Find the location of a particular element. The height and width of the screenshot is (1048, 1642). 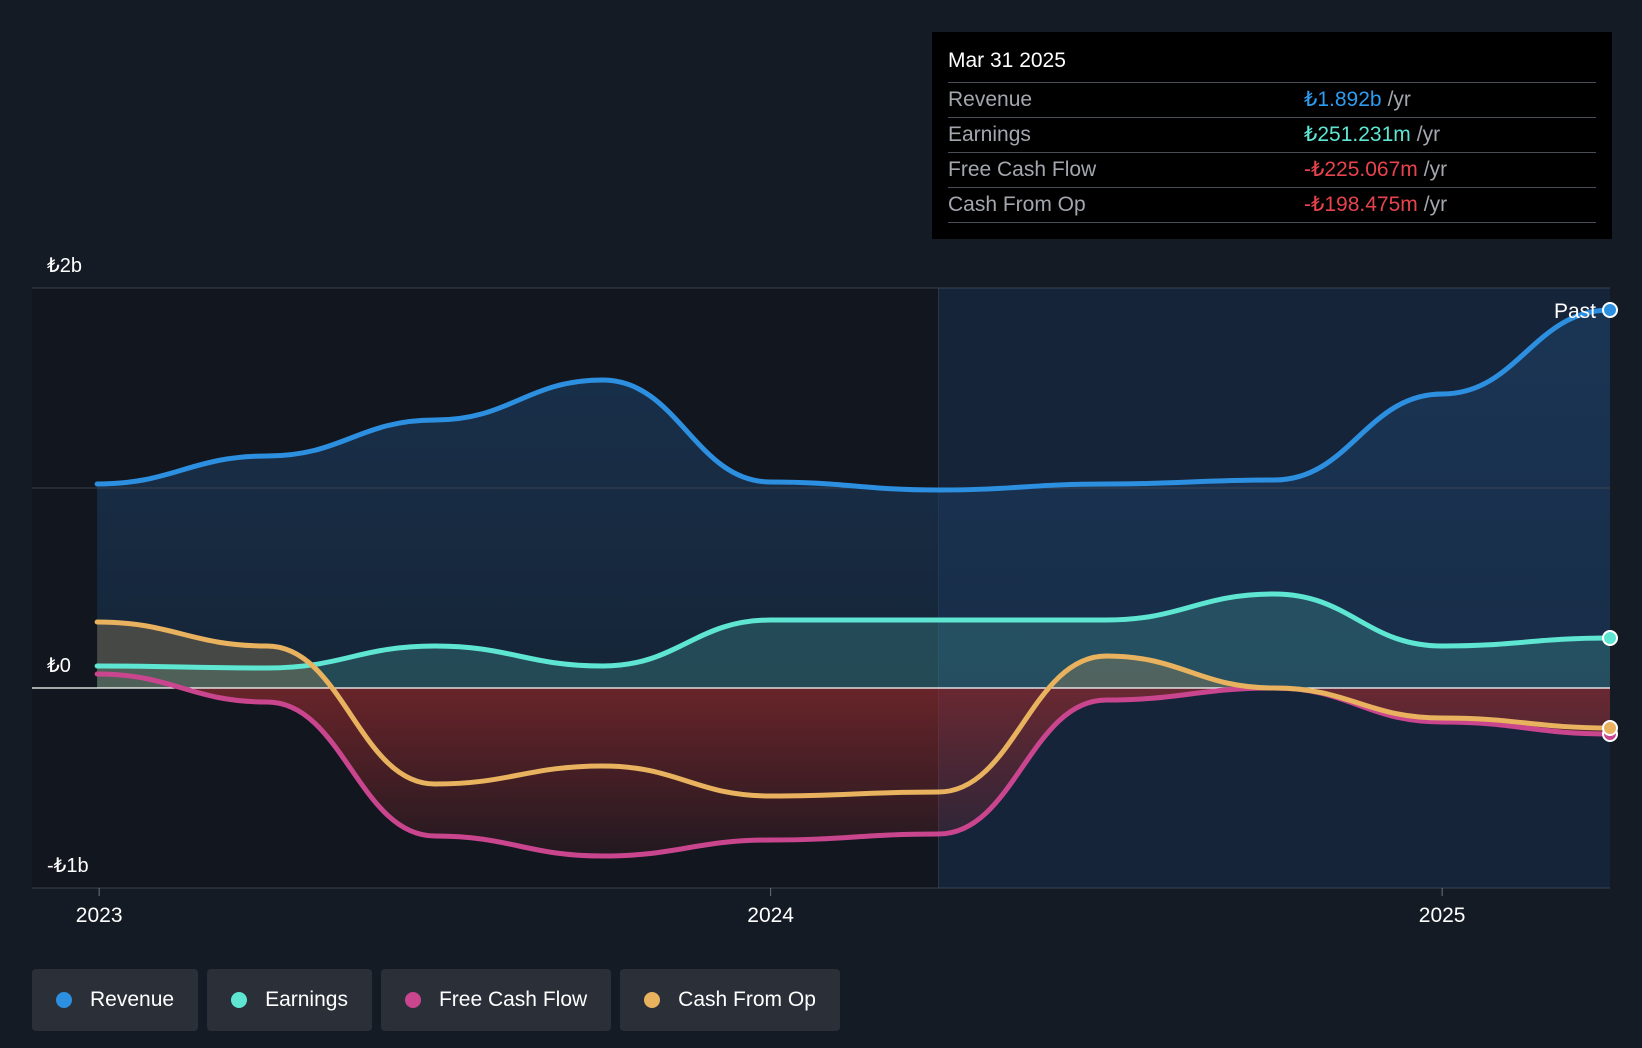

area-fill-earnings is located at coordinates (853, 641).